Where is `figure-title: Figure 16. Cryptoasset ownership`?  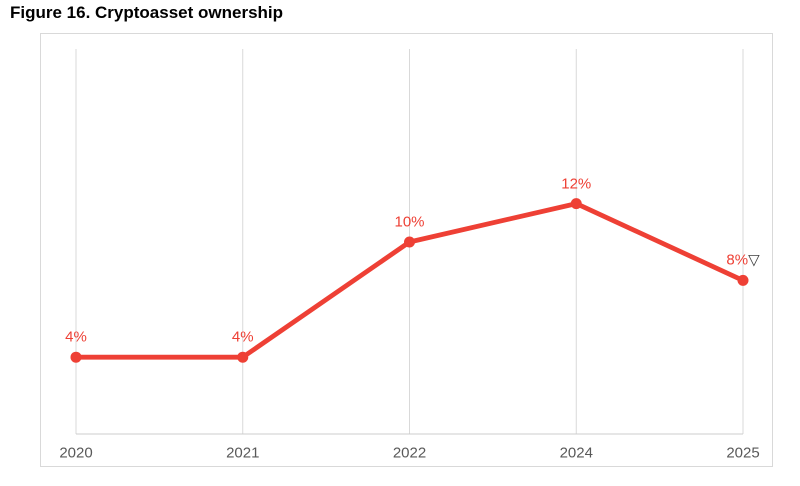
figure-title: Figure 16. Cryptoasset ownership is located at coordinates (147, 12).